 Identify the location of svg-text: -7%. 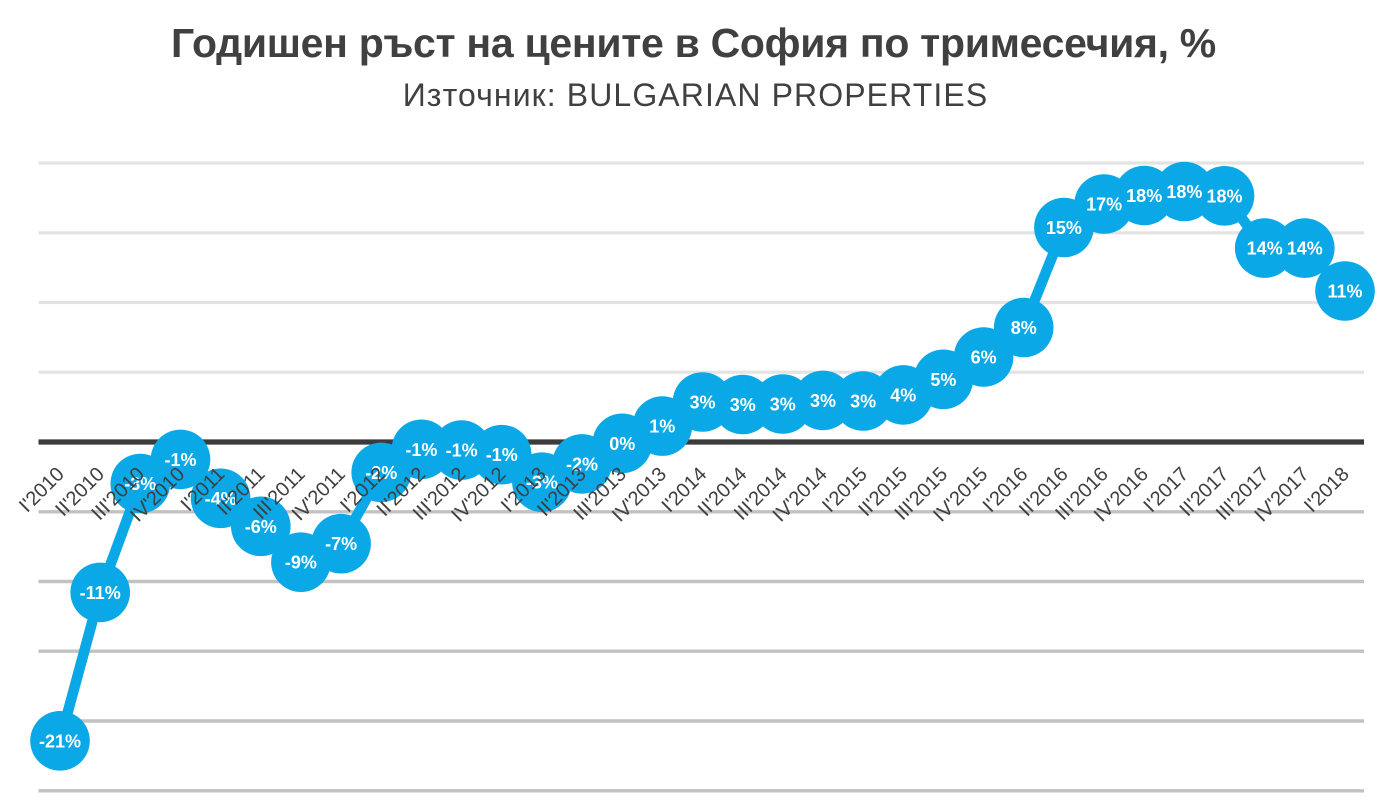
(341, 544).